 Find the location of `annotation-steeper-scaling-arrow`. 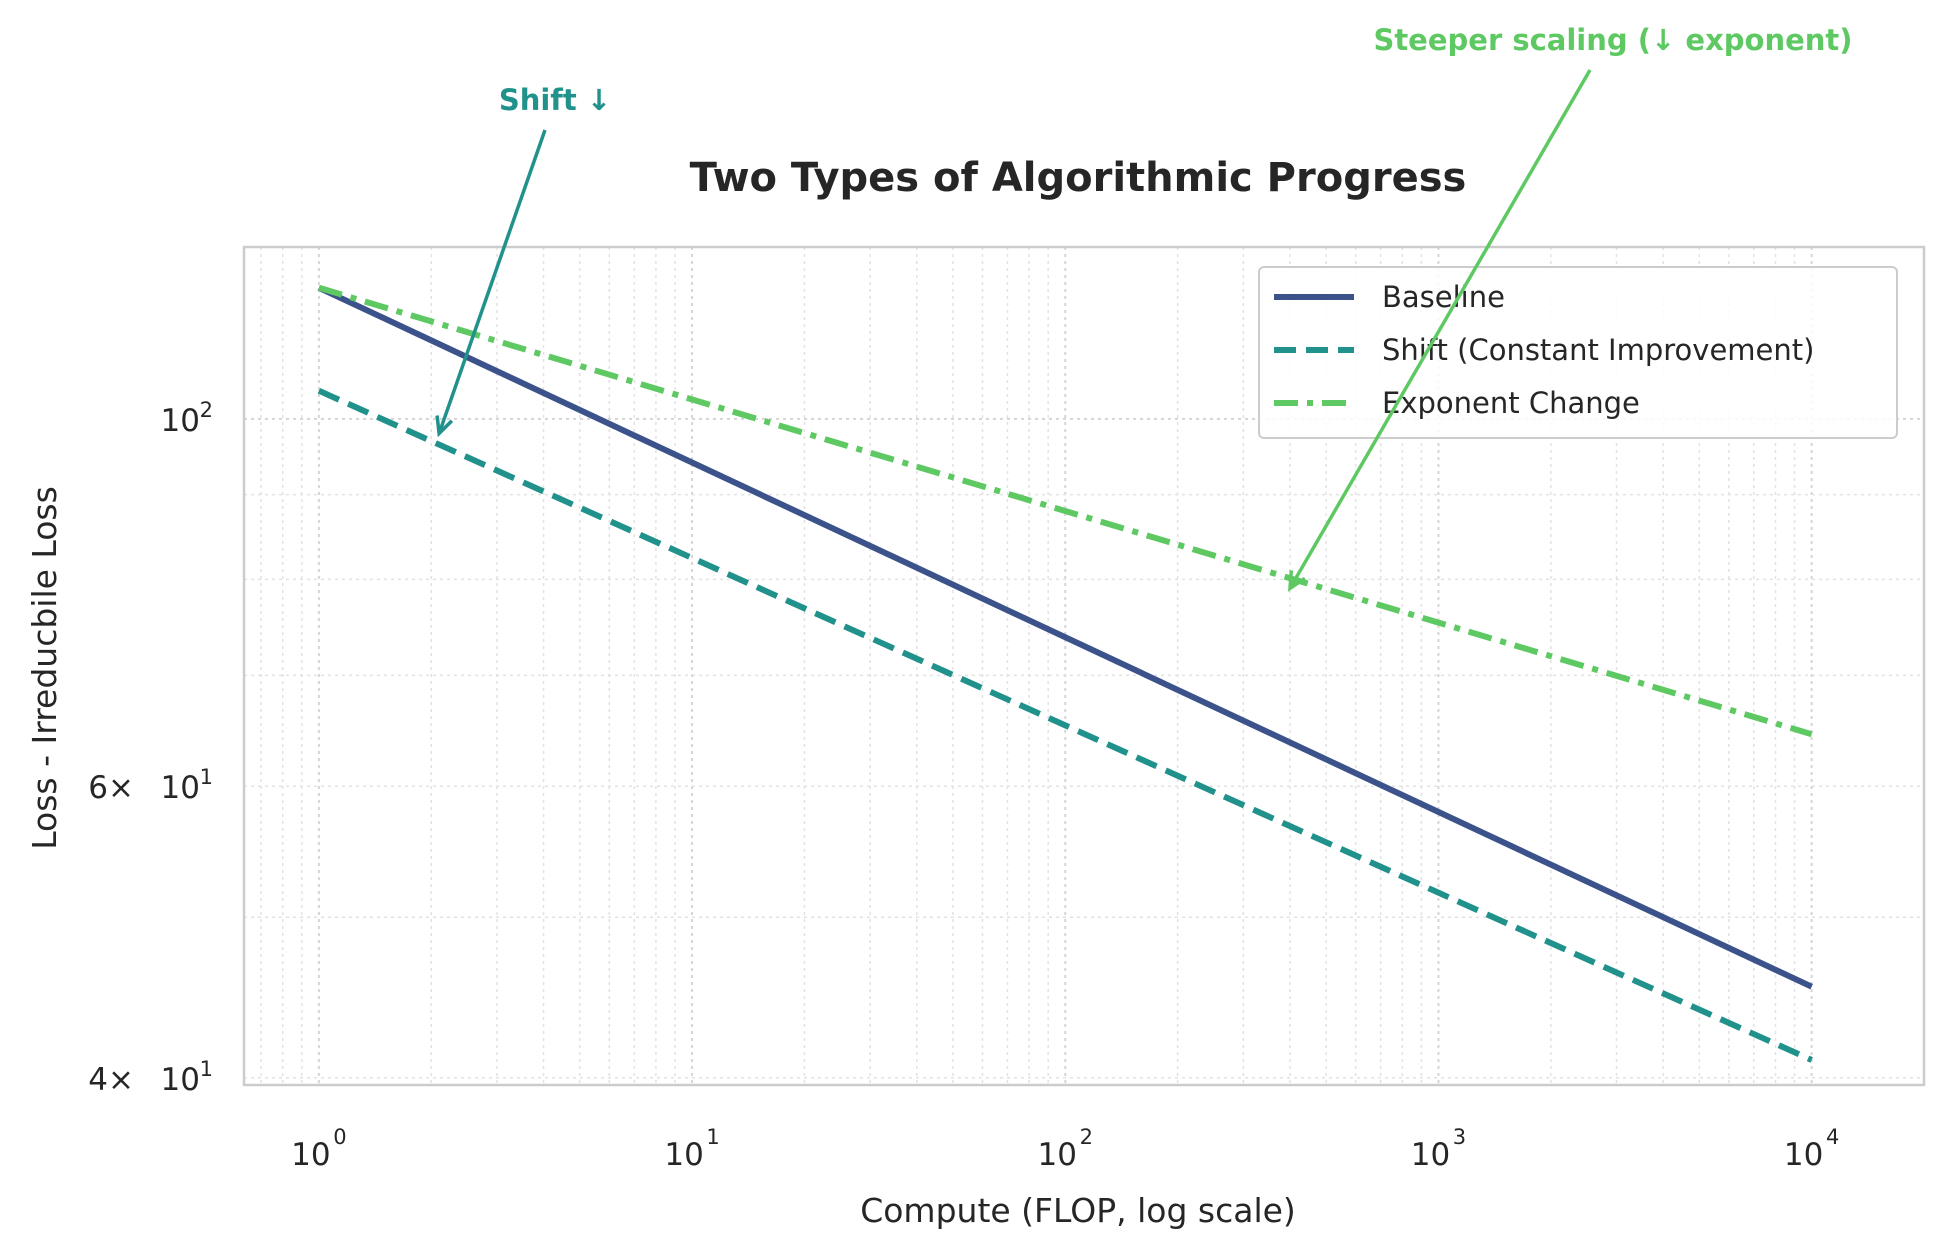

annotation-steeper-scaling-arrow is located at coordinates (1440, 329).